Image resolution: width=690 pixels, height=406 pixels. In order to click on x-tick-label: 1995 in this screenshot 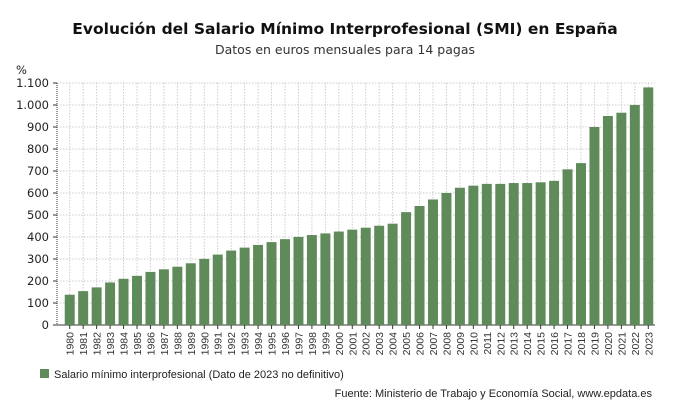, I will do `click(273, 344)`.